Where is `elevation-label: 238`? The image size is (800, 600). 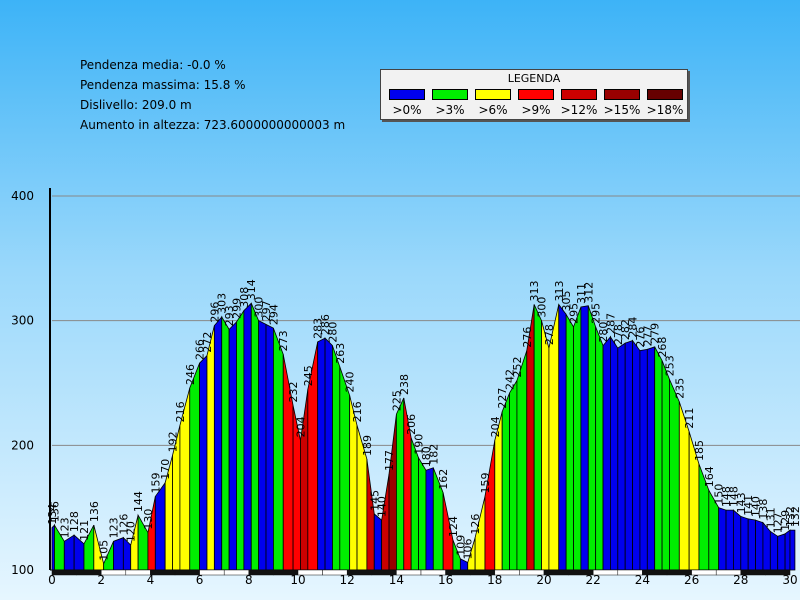
elevation-label: 238 is located at coordinates (404, 384).